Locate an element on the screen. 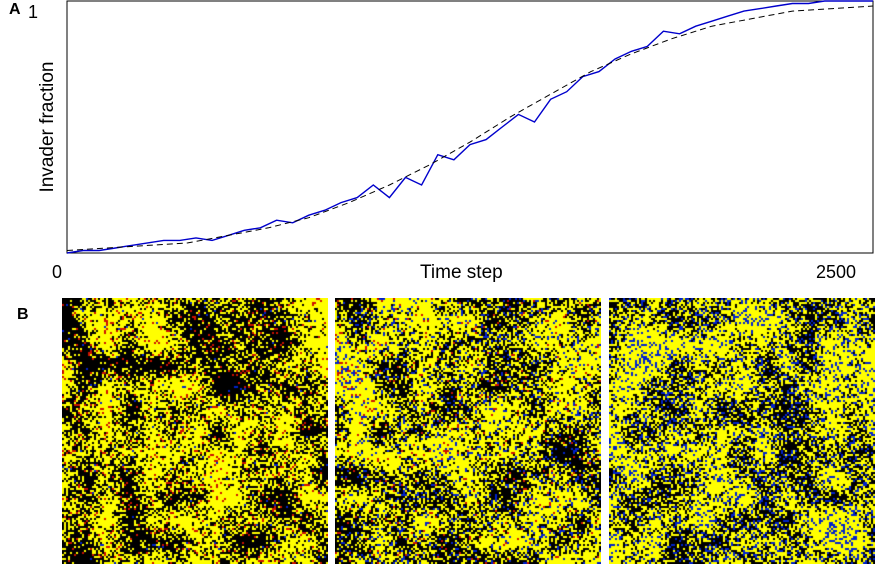  x-axis-title: Time step is located at coordinates (461, 272).